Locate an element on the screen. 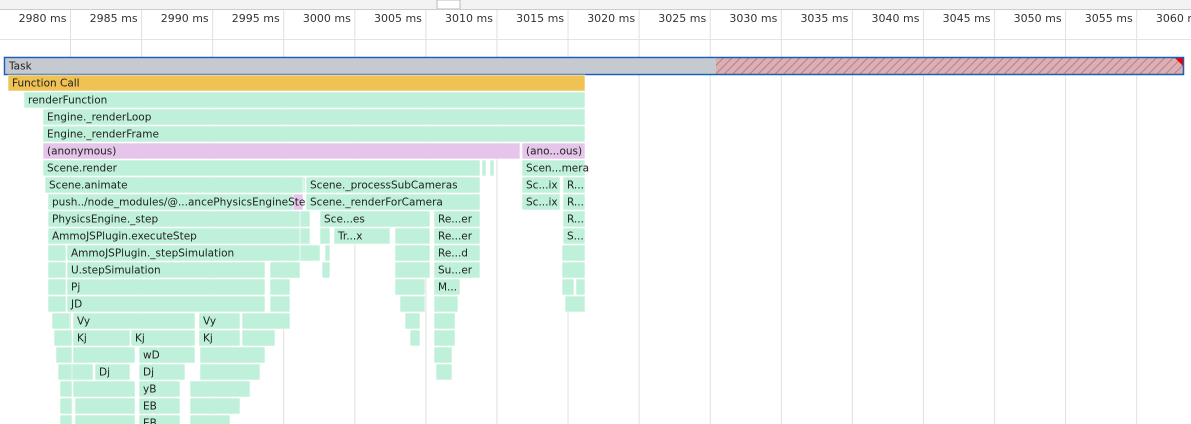  time-label: 2985 ms is located at coordinates (114, 18).